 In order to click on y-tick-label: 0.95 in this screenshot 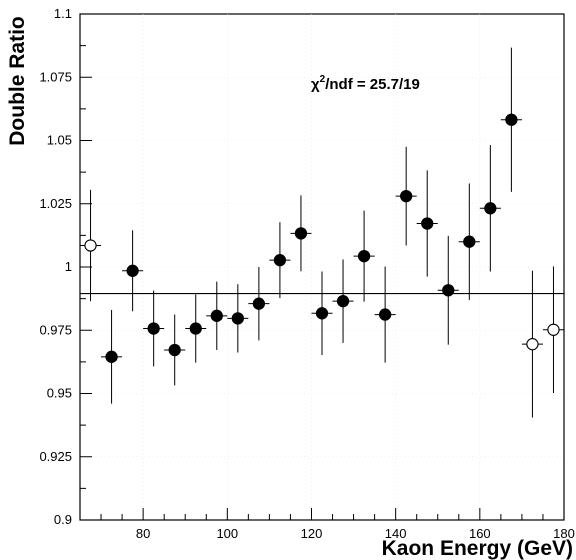, I will do `click(59, 393)`.